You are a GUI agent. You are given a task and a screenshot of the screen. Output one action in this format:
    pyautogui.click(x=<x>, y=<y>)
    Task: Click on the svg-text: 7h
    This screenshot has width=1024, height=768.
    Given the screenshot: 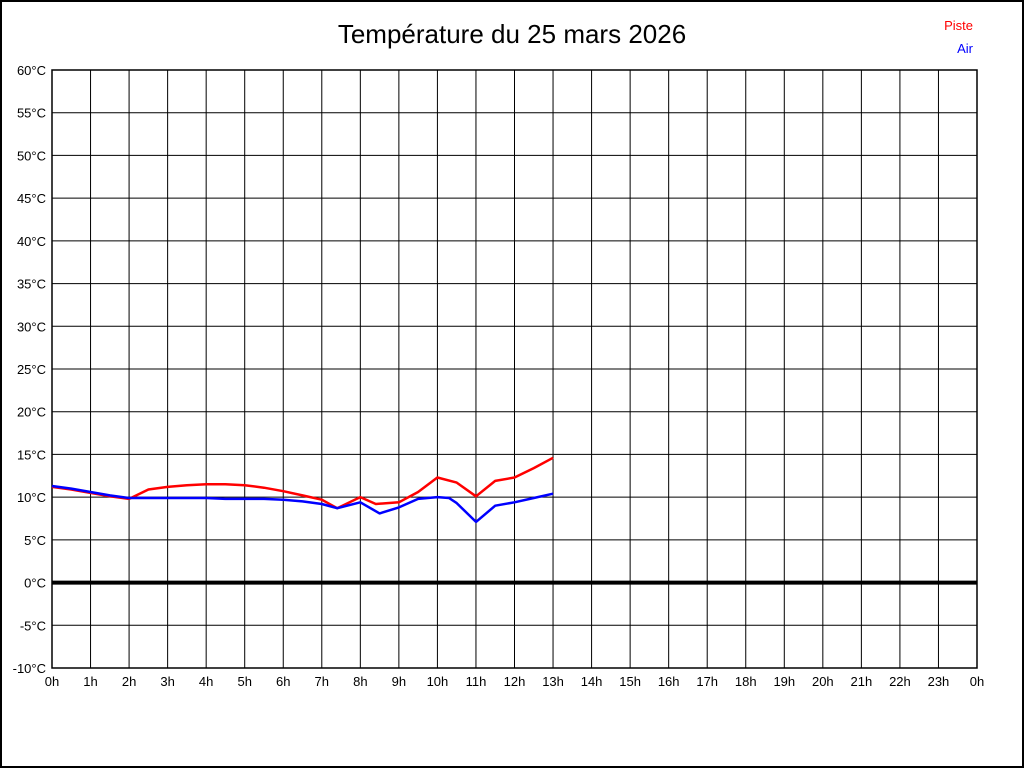 What is the action you would take?
    pyautogui.click(x=322, y=681)
    